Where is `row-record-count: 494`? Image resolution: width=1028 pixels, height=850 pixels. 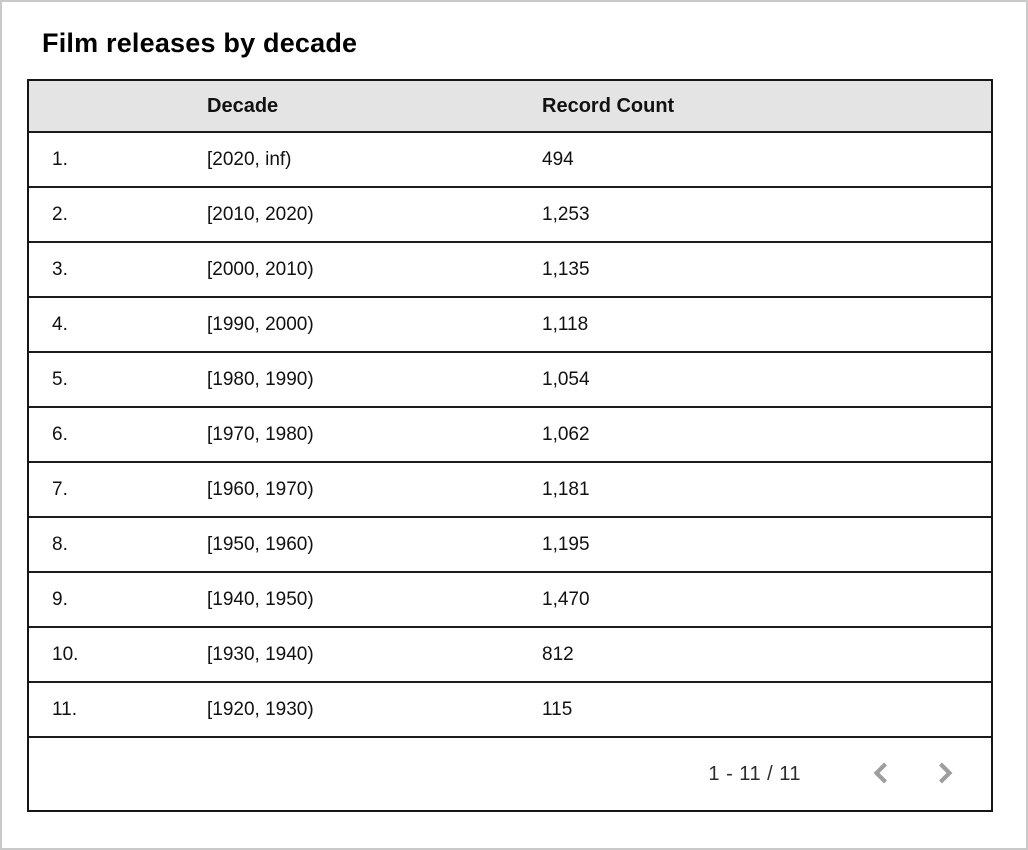 row-record-count: 494 is located at coordinates (558, 159).